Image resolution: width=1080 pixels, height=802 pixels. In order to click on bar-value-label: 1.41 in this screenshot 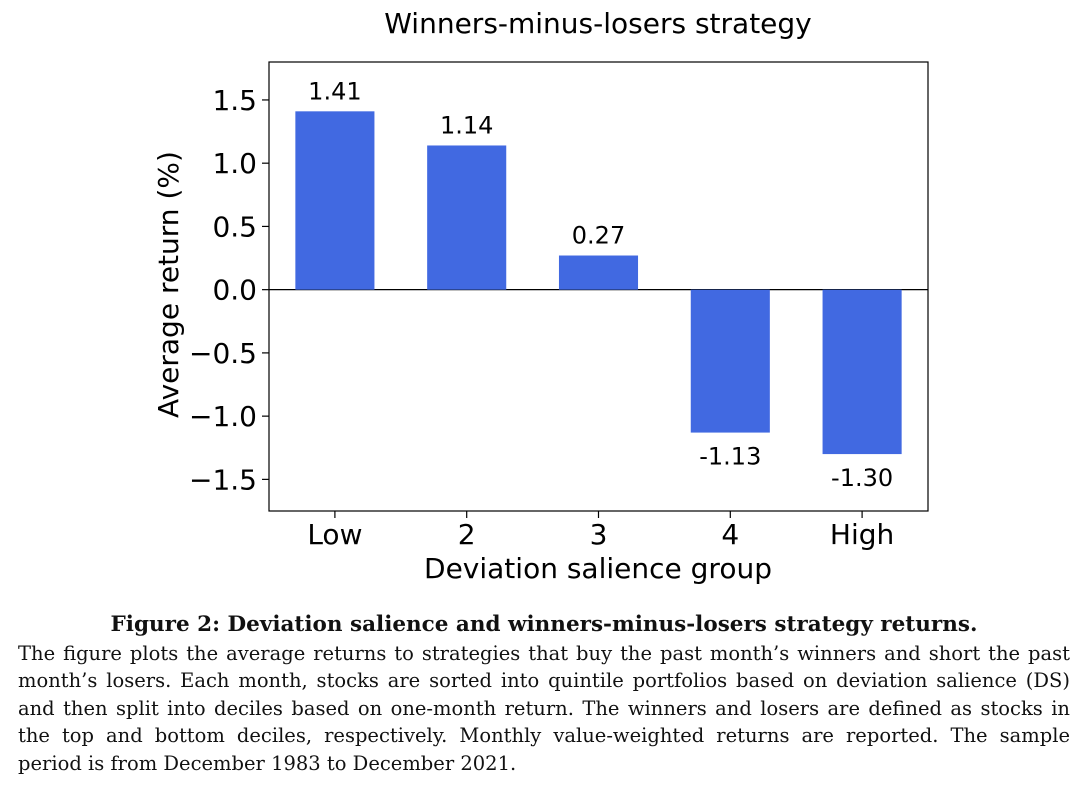, I will do `click(334, 91)`.